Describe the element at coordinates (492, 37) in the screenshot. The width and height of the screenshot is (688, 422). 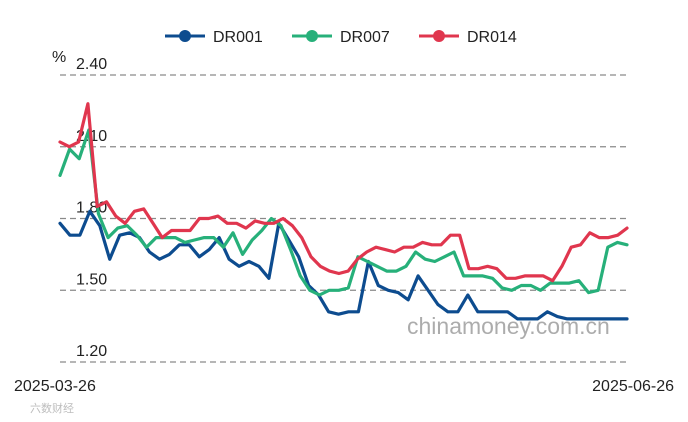
I see `legend-label-dr014: DR014` at that location.